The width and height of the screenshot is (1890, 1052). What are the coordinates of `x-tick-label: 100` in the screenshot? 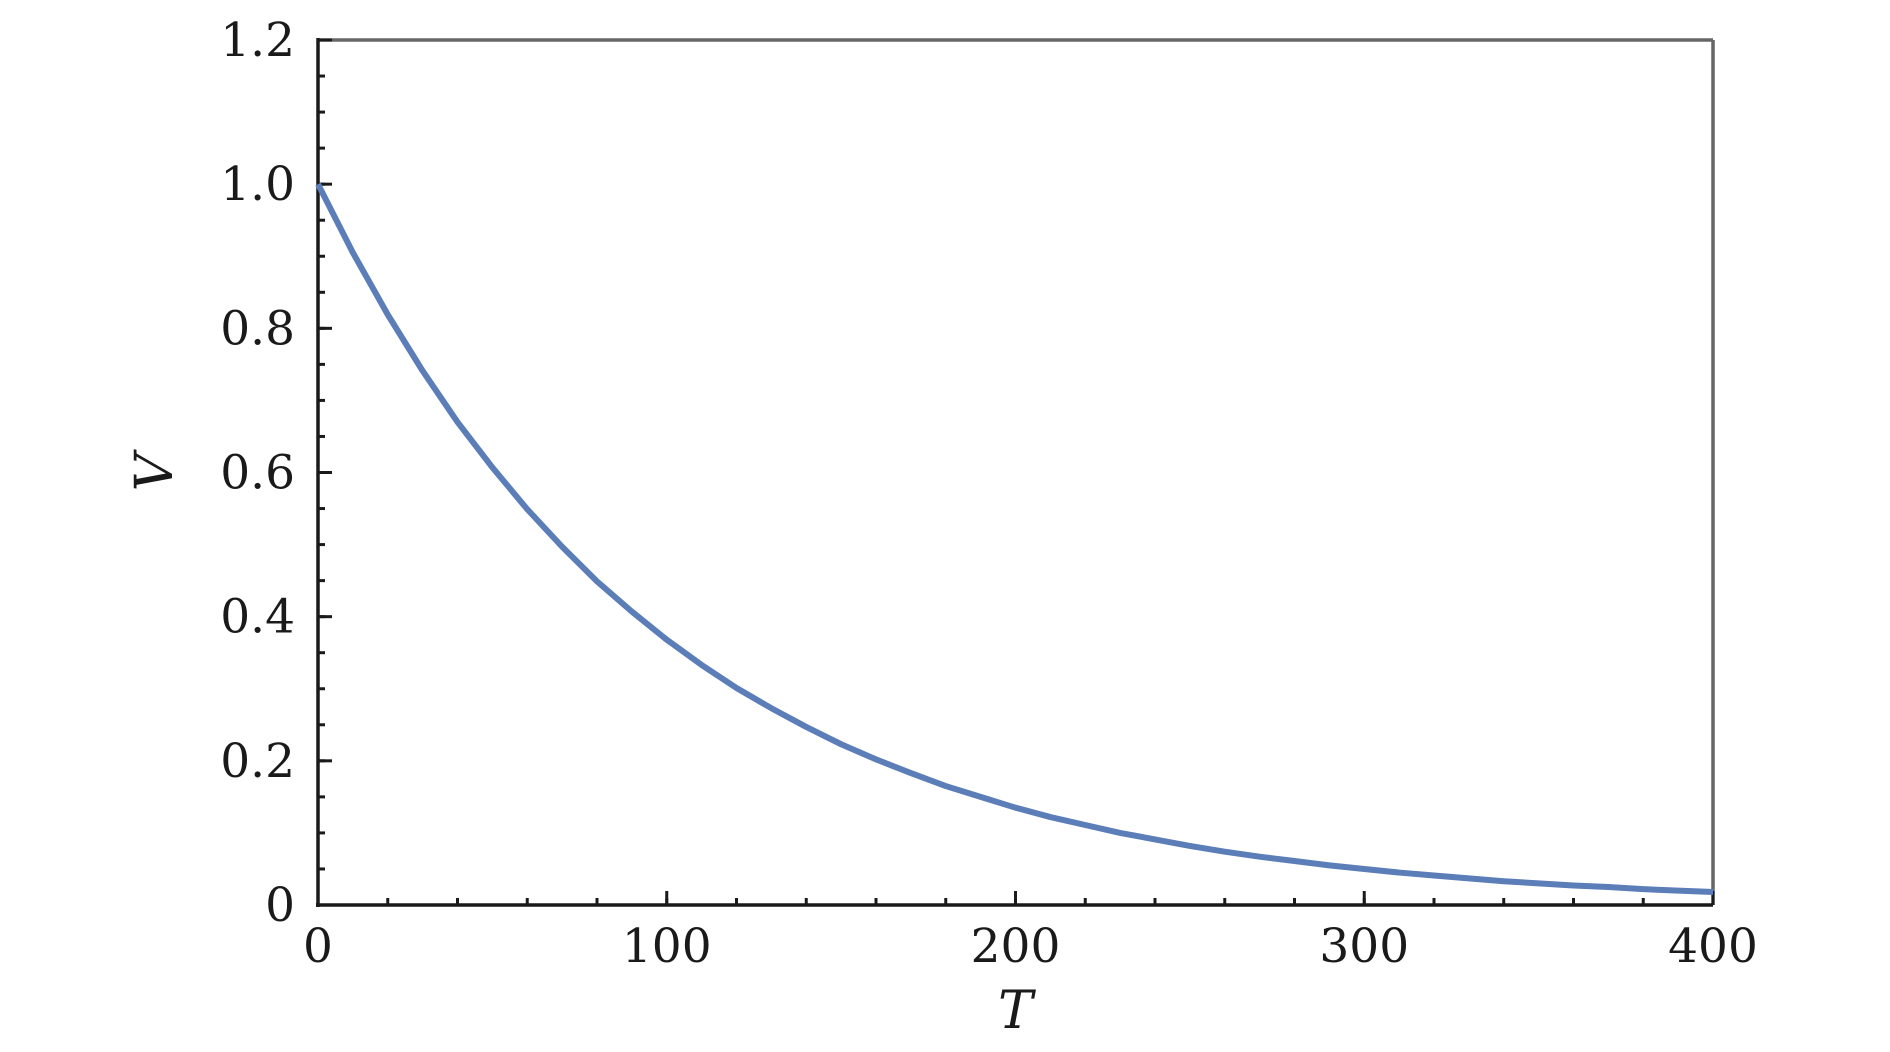 It's located at (667, 946).